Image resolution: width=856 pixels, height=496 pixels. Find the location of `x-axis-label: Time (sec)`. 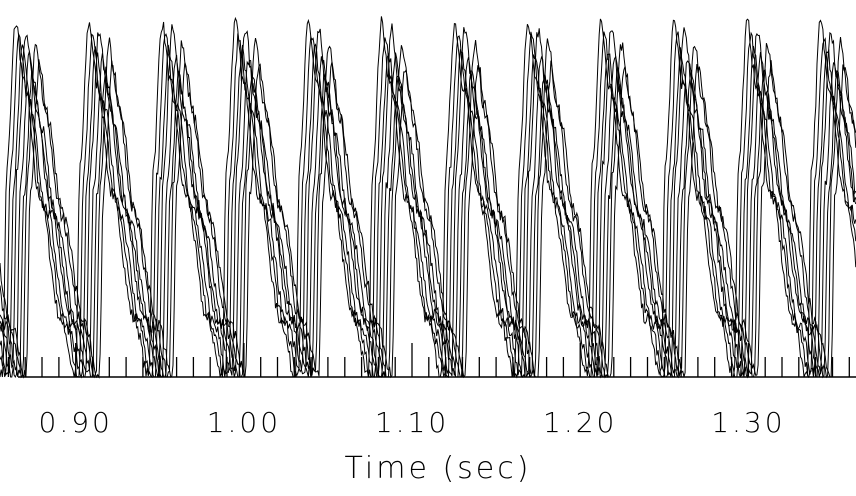

x-axis-label: Time (sec) is located at coordinates (438, 468).